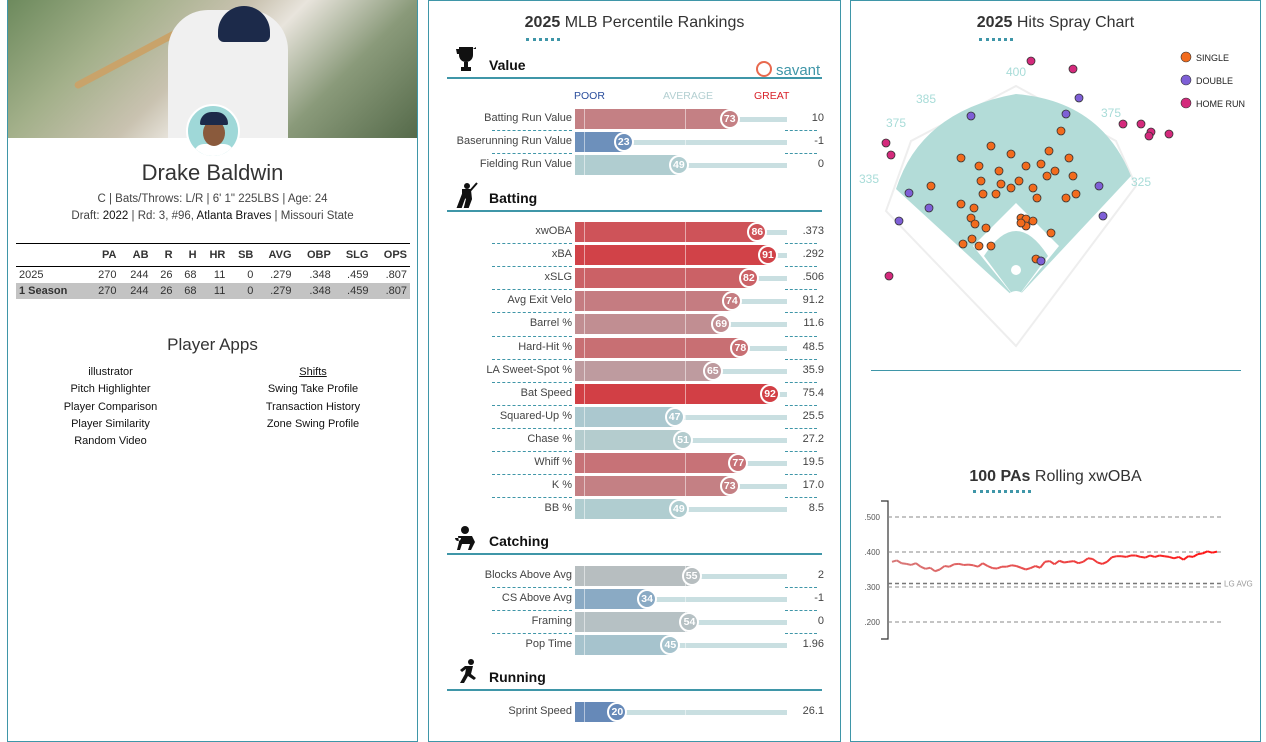 The image size is (1266, 742). What do you see at coordinates (635, 232) in the screenshot?
I see `percentile-row: xwOBA 86 .373` at bounding box center [635, 232].